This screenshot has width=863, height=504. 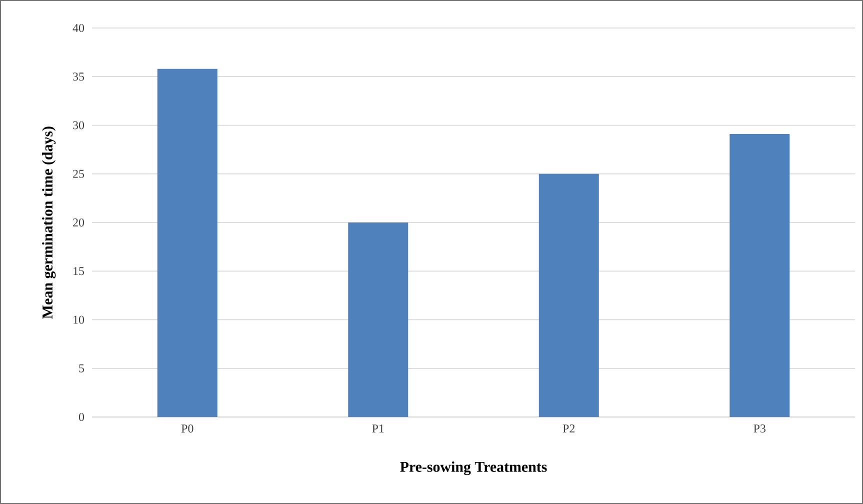 I want to click on x-axis-title: Pre-sowing Treatments, so click(x=473, y=468).